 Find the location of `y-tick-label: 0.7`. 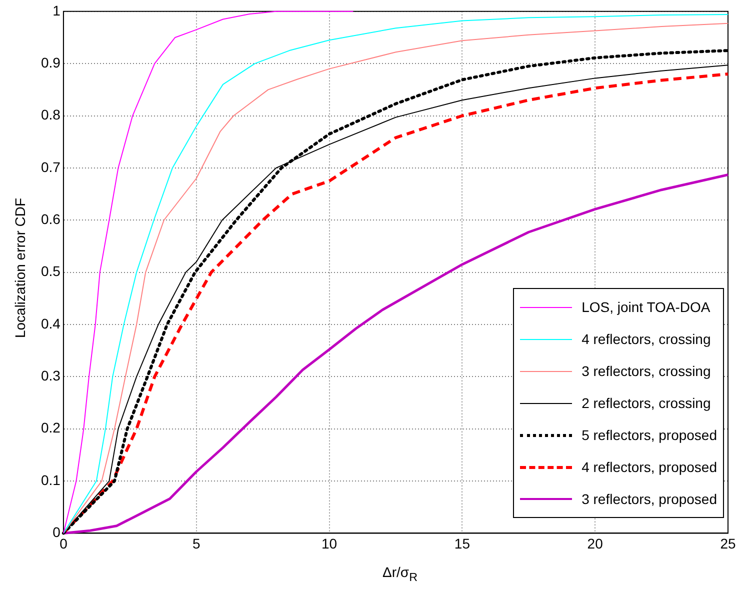

y-tick-label: 0.7 is located at coordinates (50, 166).